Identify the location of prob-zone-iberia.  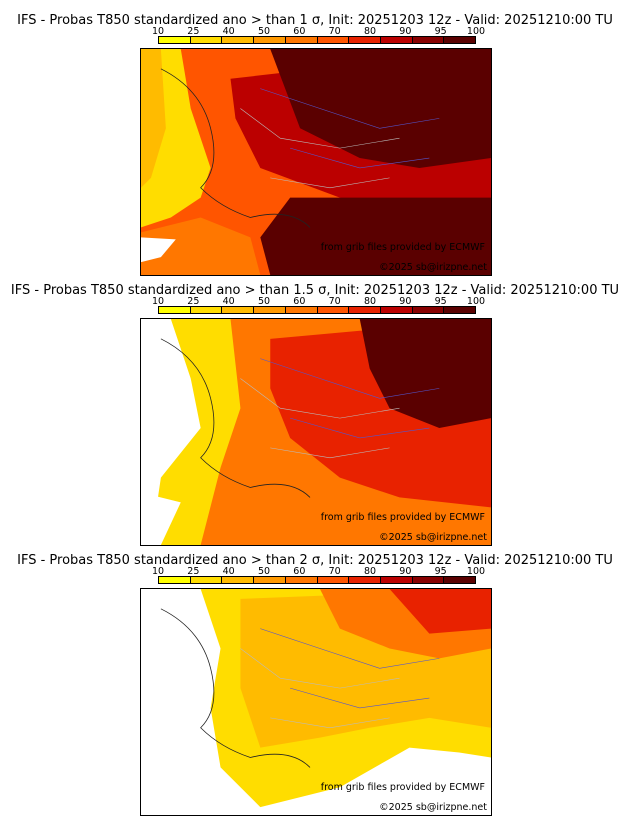
(201, 246).